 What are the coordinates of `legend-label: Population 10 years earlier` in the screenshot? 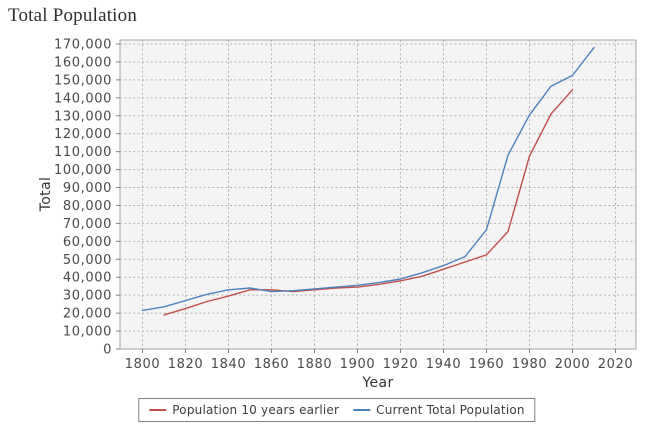 It's located at (256, 410).